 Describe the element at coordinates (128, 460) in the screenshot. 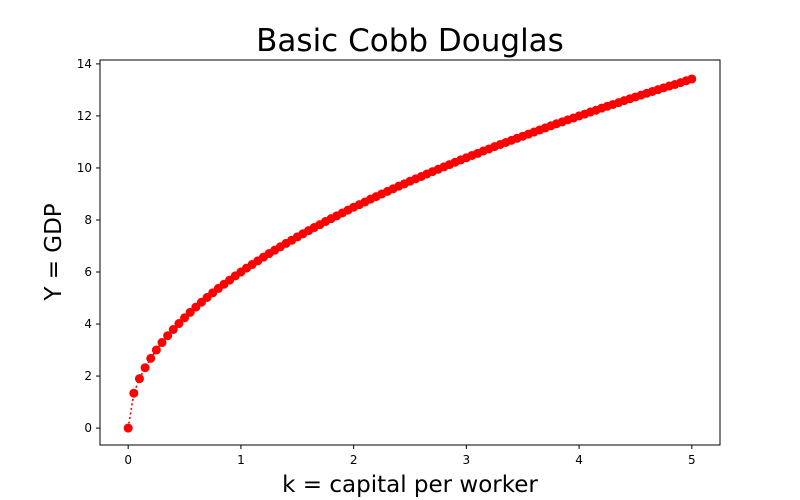

I see `x-tick-label: 0` at that location.